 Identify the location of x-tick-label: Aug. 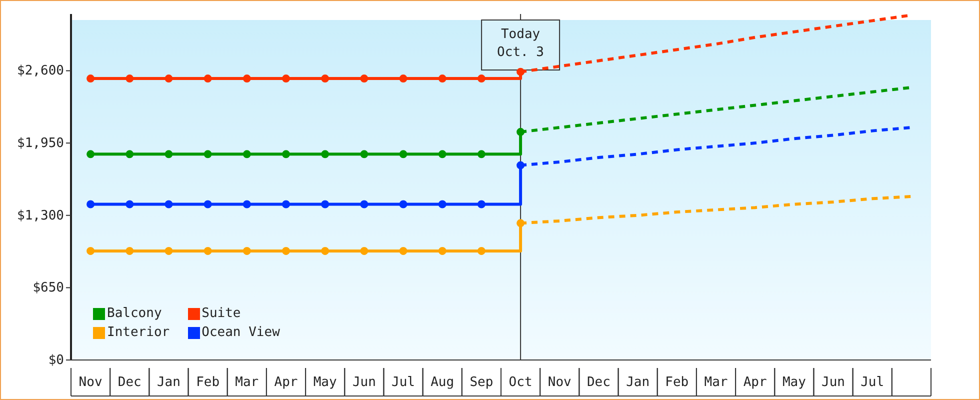
(442, 382).